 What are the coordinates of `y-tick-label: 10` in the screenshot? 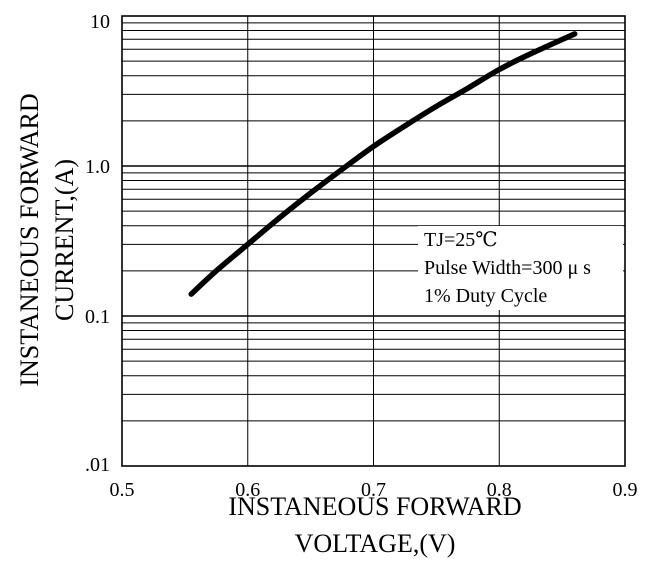 It's located at (100, 22).